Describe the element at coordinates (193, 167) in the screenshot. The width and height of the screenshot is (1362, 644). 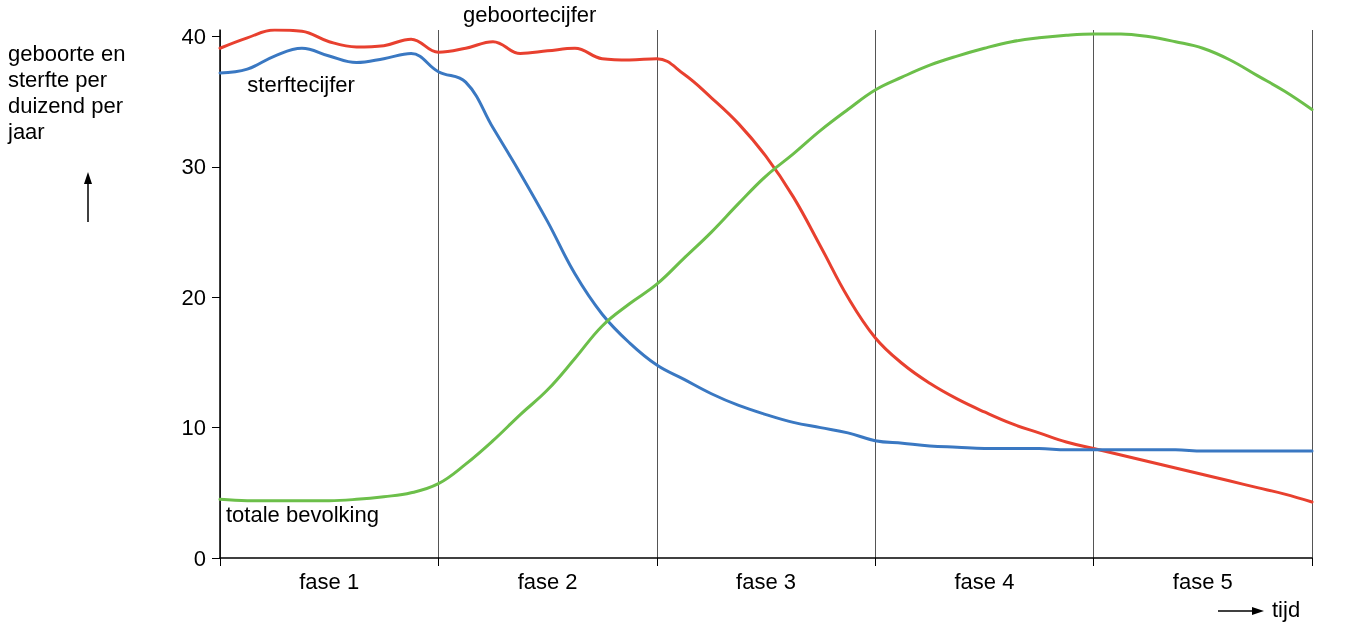
I see `y-tick-label: 30` at that location.